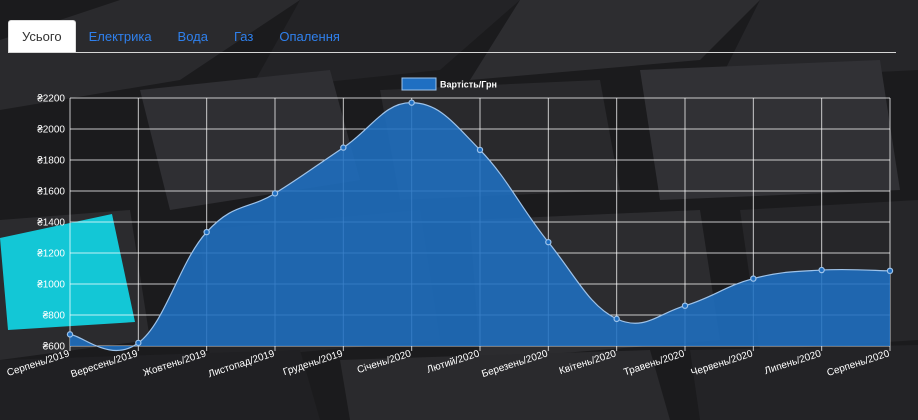  What do you see at coordinates (105, 364) in the screenshot?
I see `x-tick-label: Вересень/2019` at bounding box center [105, 364].